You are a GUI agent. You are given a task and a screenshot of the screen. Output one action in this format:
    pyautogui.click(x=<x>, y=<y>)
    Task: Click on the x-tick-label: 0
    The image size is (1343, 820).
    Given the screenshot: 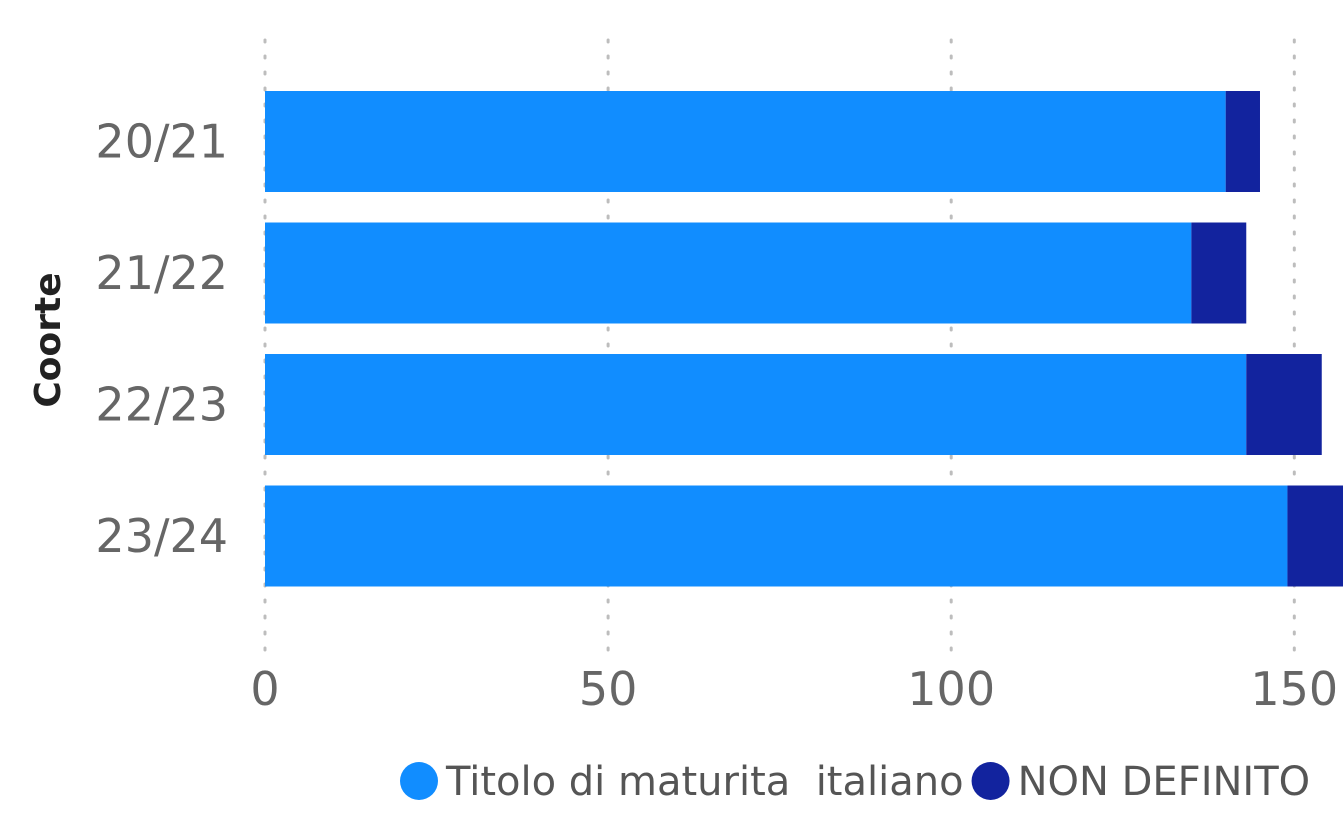 What is the action you would take?
    pyautogui.click(x=264, y=689)
    